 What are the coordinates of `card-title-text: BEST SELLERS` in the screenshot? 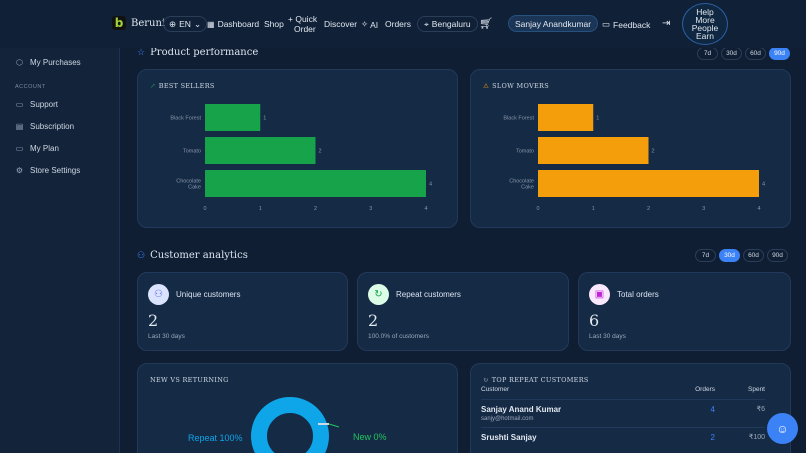 It's located at (186, 86).